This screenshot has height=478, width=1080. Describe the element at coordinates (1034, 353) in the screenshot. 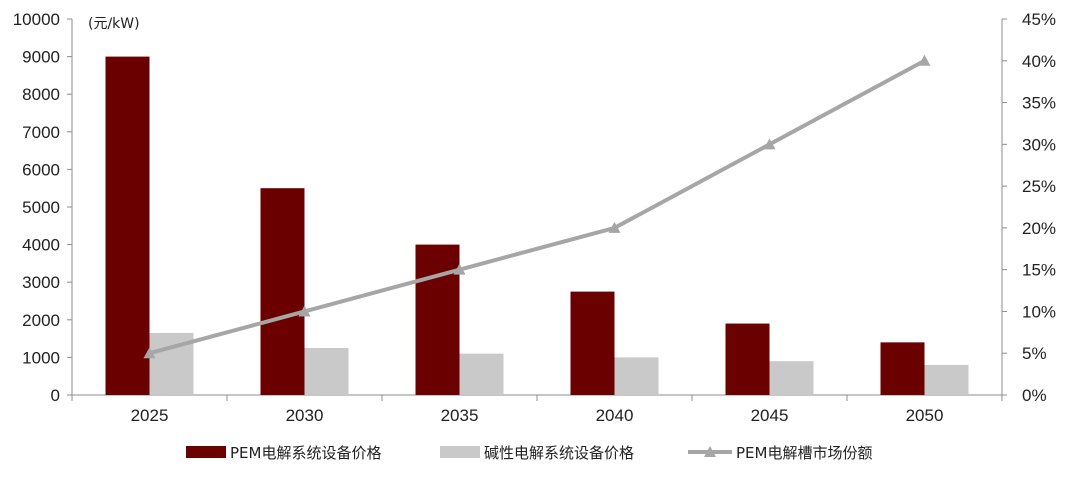

I see `y-right-tick-label: 5%` at that location.